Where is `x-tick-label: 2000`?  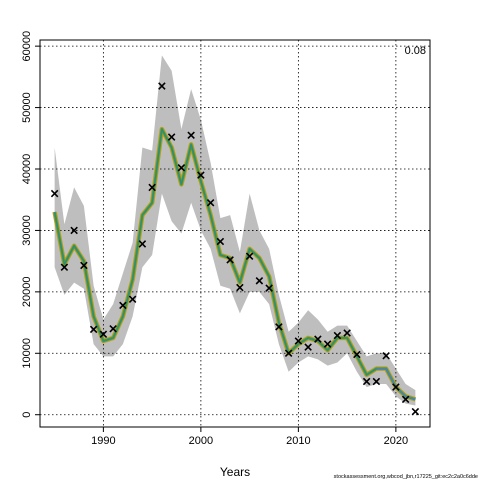
x-tick-label: 2000 is located at coordinates (201, 441).